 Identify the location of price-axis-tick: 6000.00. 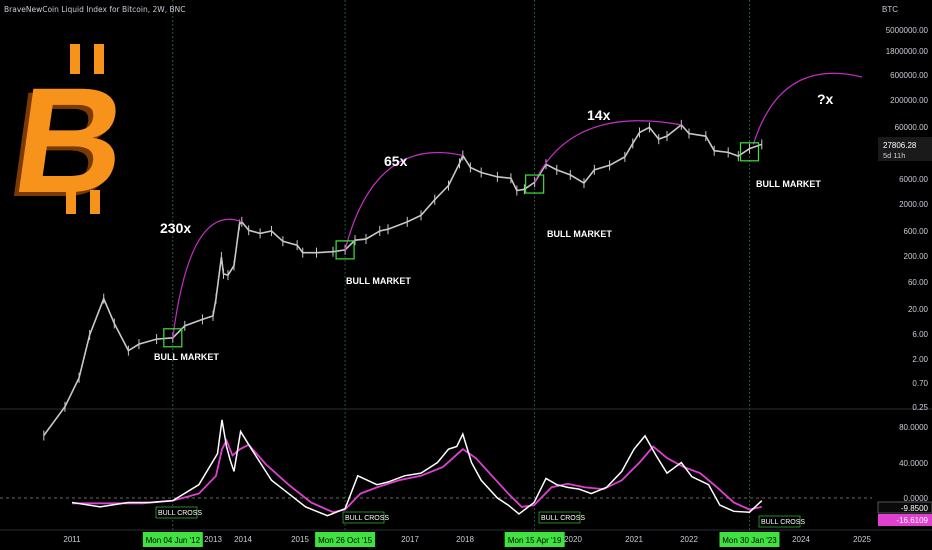
(913, 179).